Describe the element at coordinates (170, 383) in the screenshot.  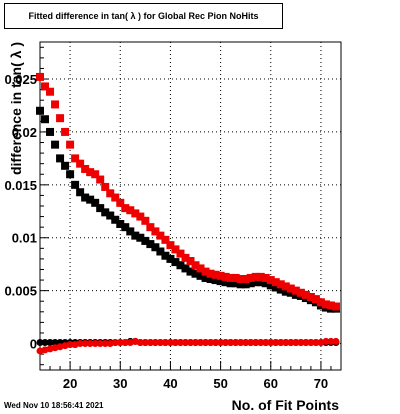
I see `x-tick-label: 40` at that location.